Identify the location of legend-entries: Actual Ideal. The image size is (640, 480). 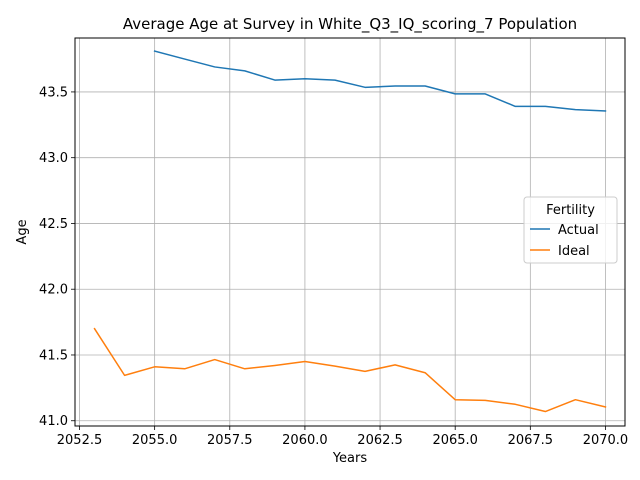
(564, 241).